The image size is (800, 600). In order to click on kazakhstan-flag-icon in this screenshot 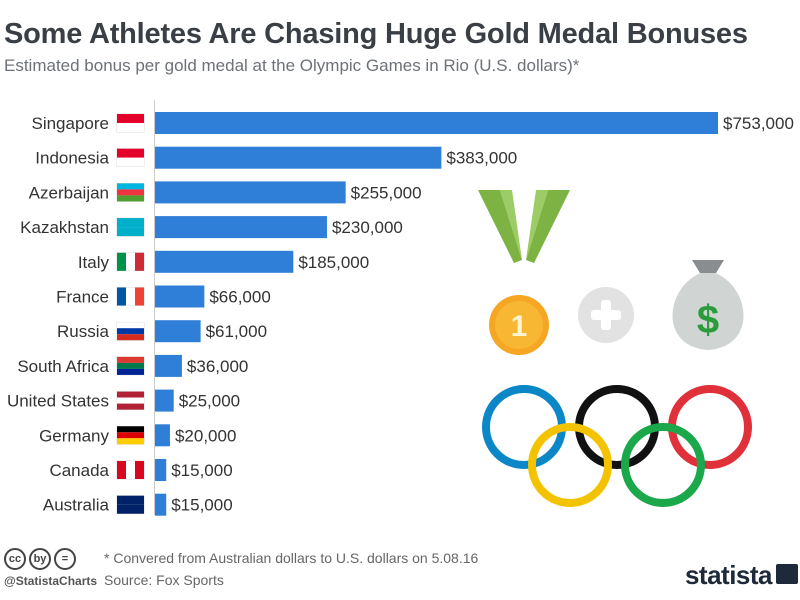, I will do `click(130, 227)`.